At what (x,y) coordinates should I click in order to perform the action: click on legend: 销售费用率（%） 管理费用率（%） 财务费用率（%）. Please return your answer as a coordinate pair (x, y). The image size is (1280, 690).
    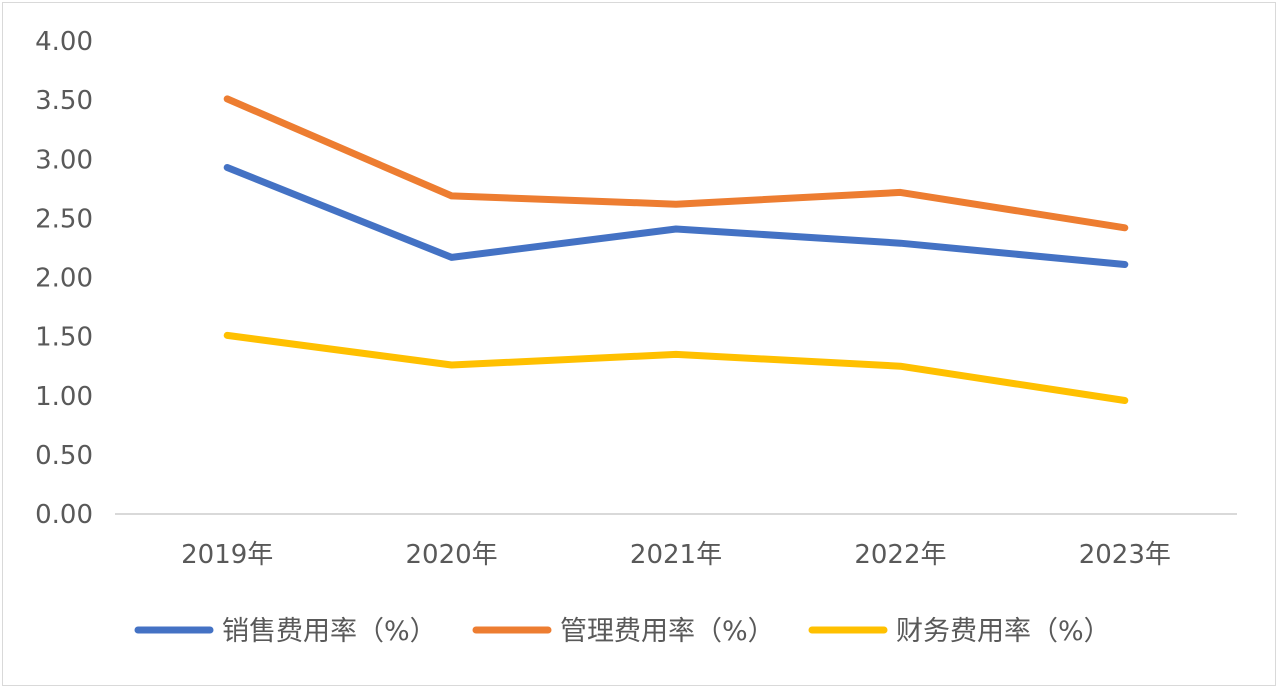
    Looking at the image, I should click on (622, 631).